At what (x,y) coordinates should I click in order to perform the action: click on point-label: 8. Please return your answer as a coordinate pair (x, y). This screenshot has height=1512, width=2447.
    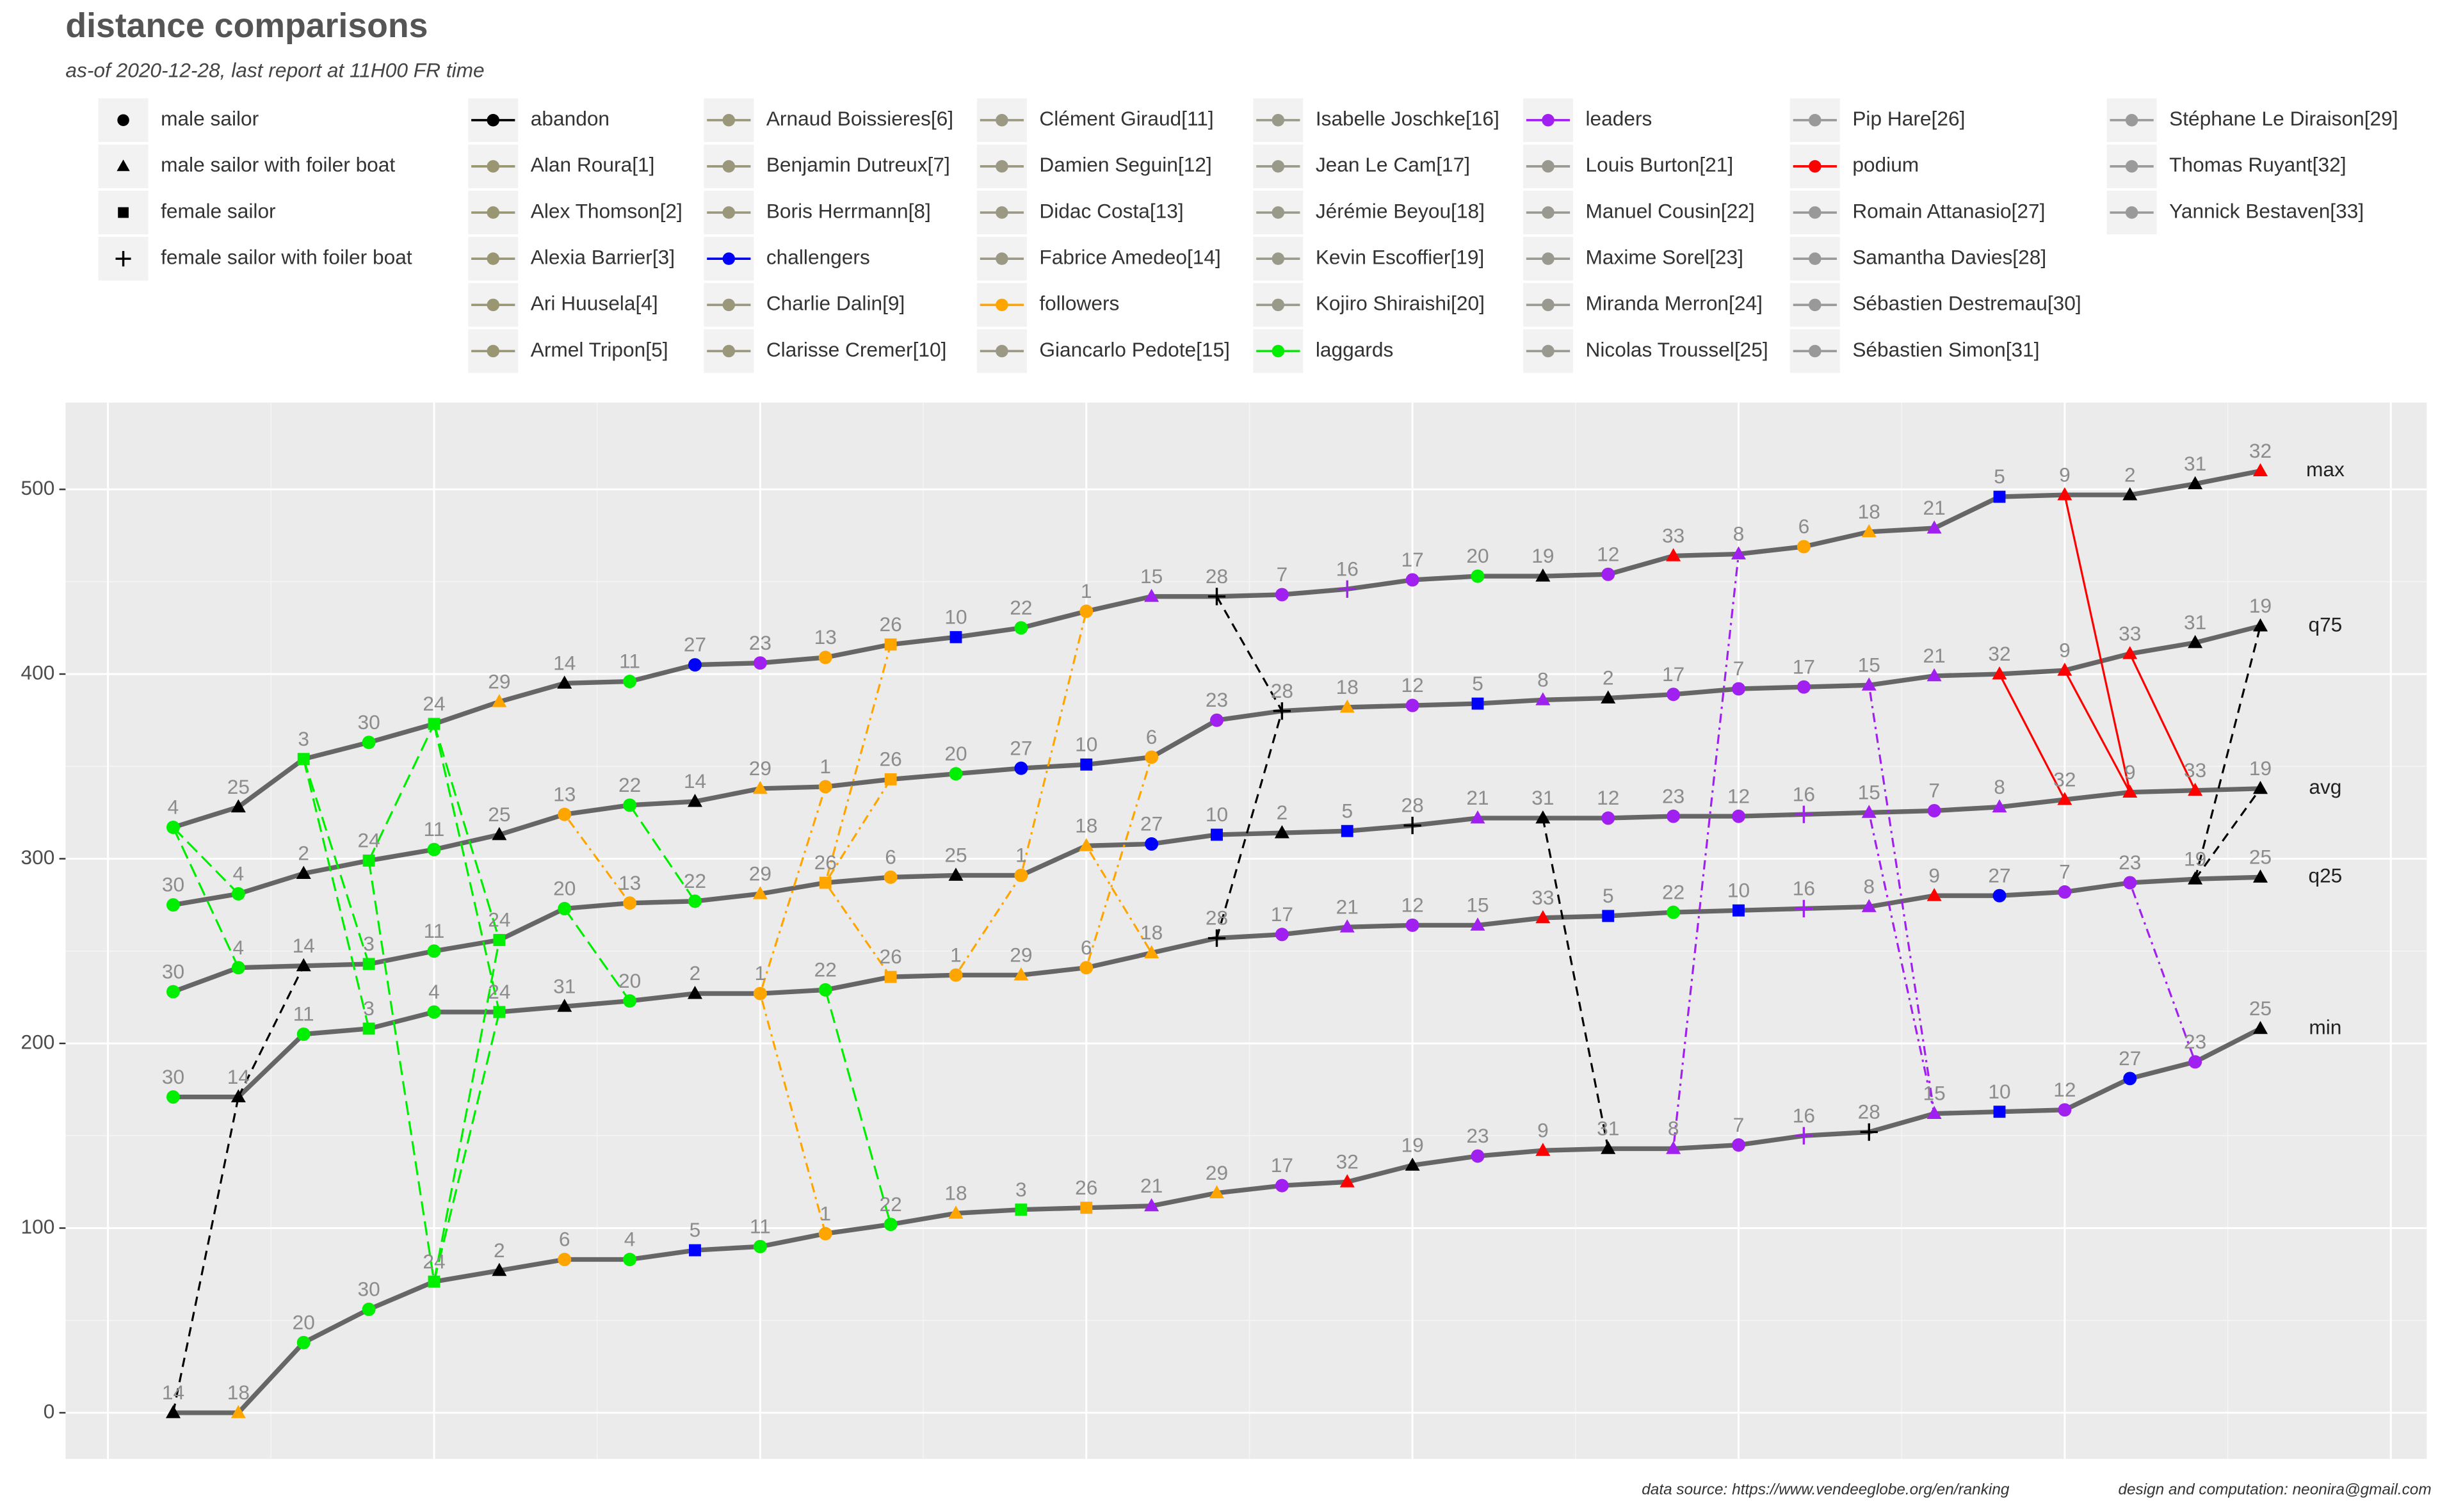
    Looking at the image, I should click on (1869, 886).